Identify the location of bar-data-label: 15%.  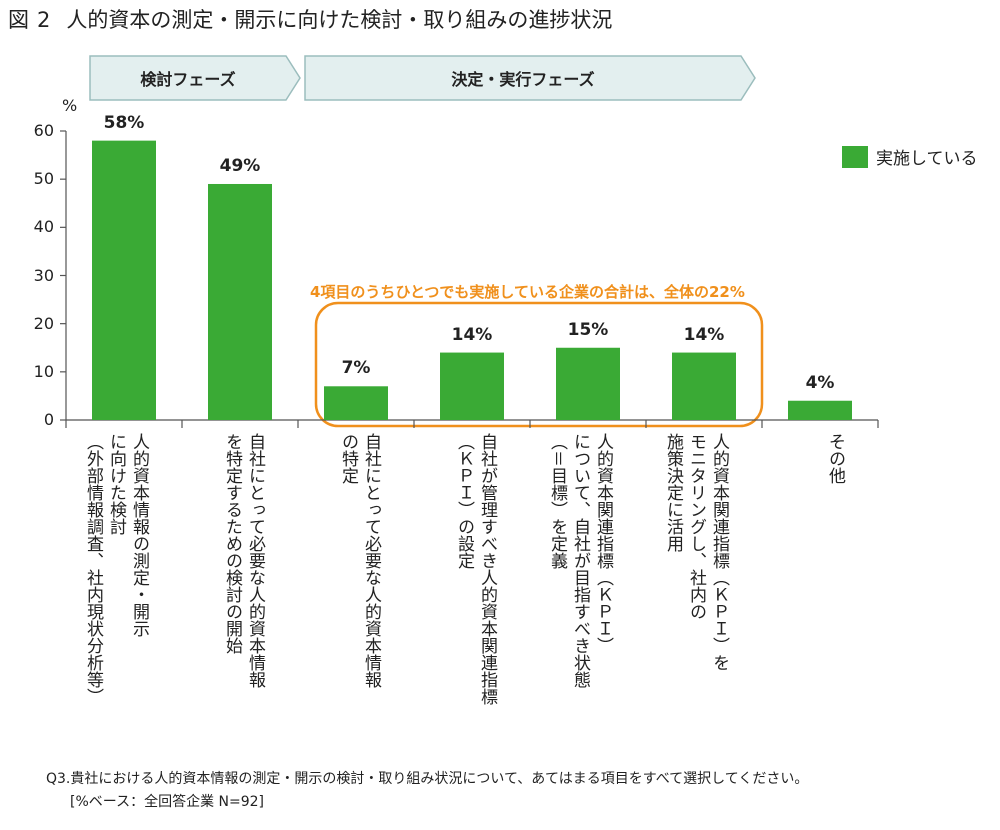
(588, 329).